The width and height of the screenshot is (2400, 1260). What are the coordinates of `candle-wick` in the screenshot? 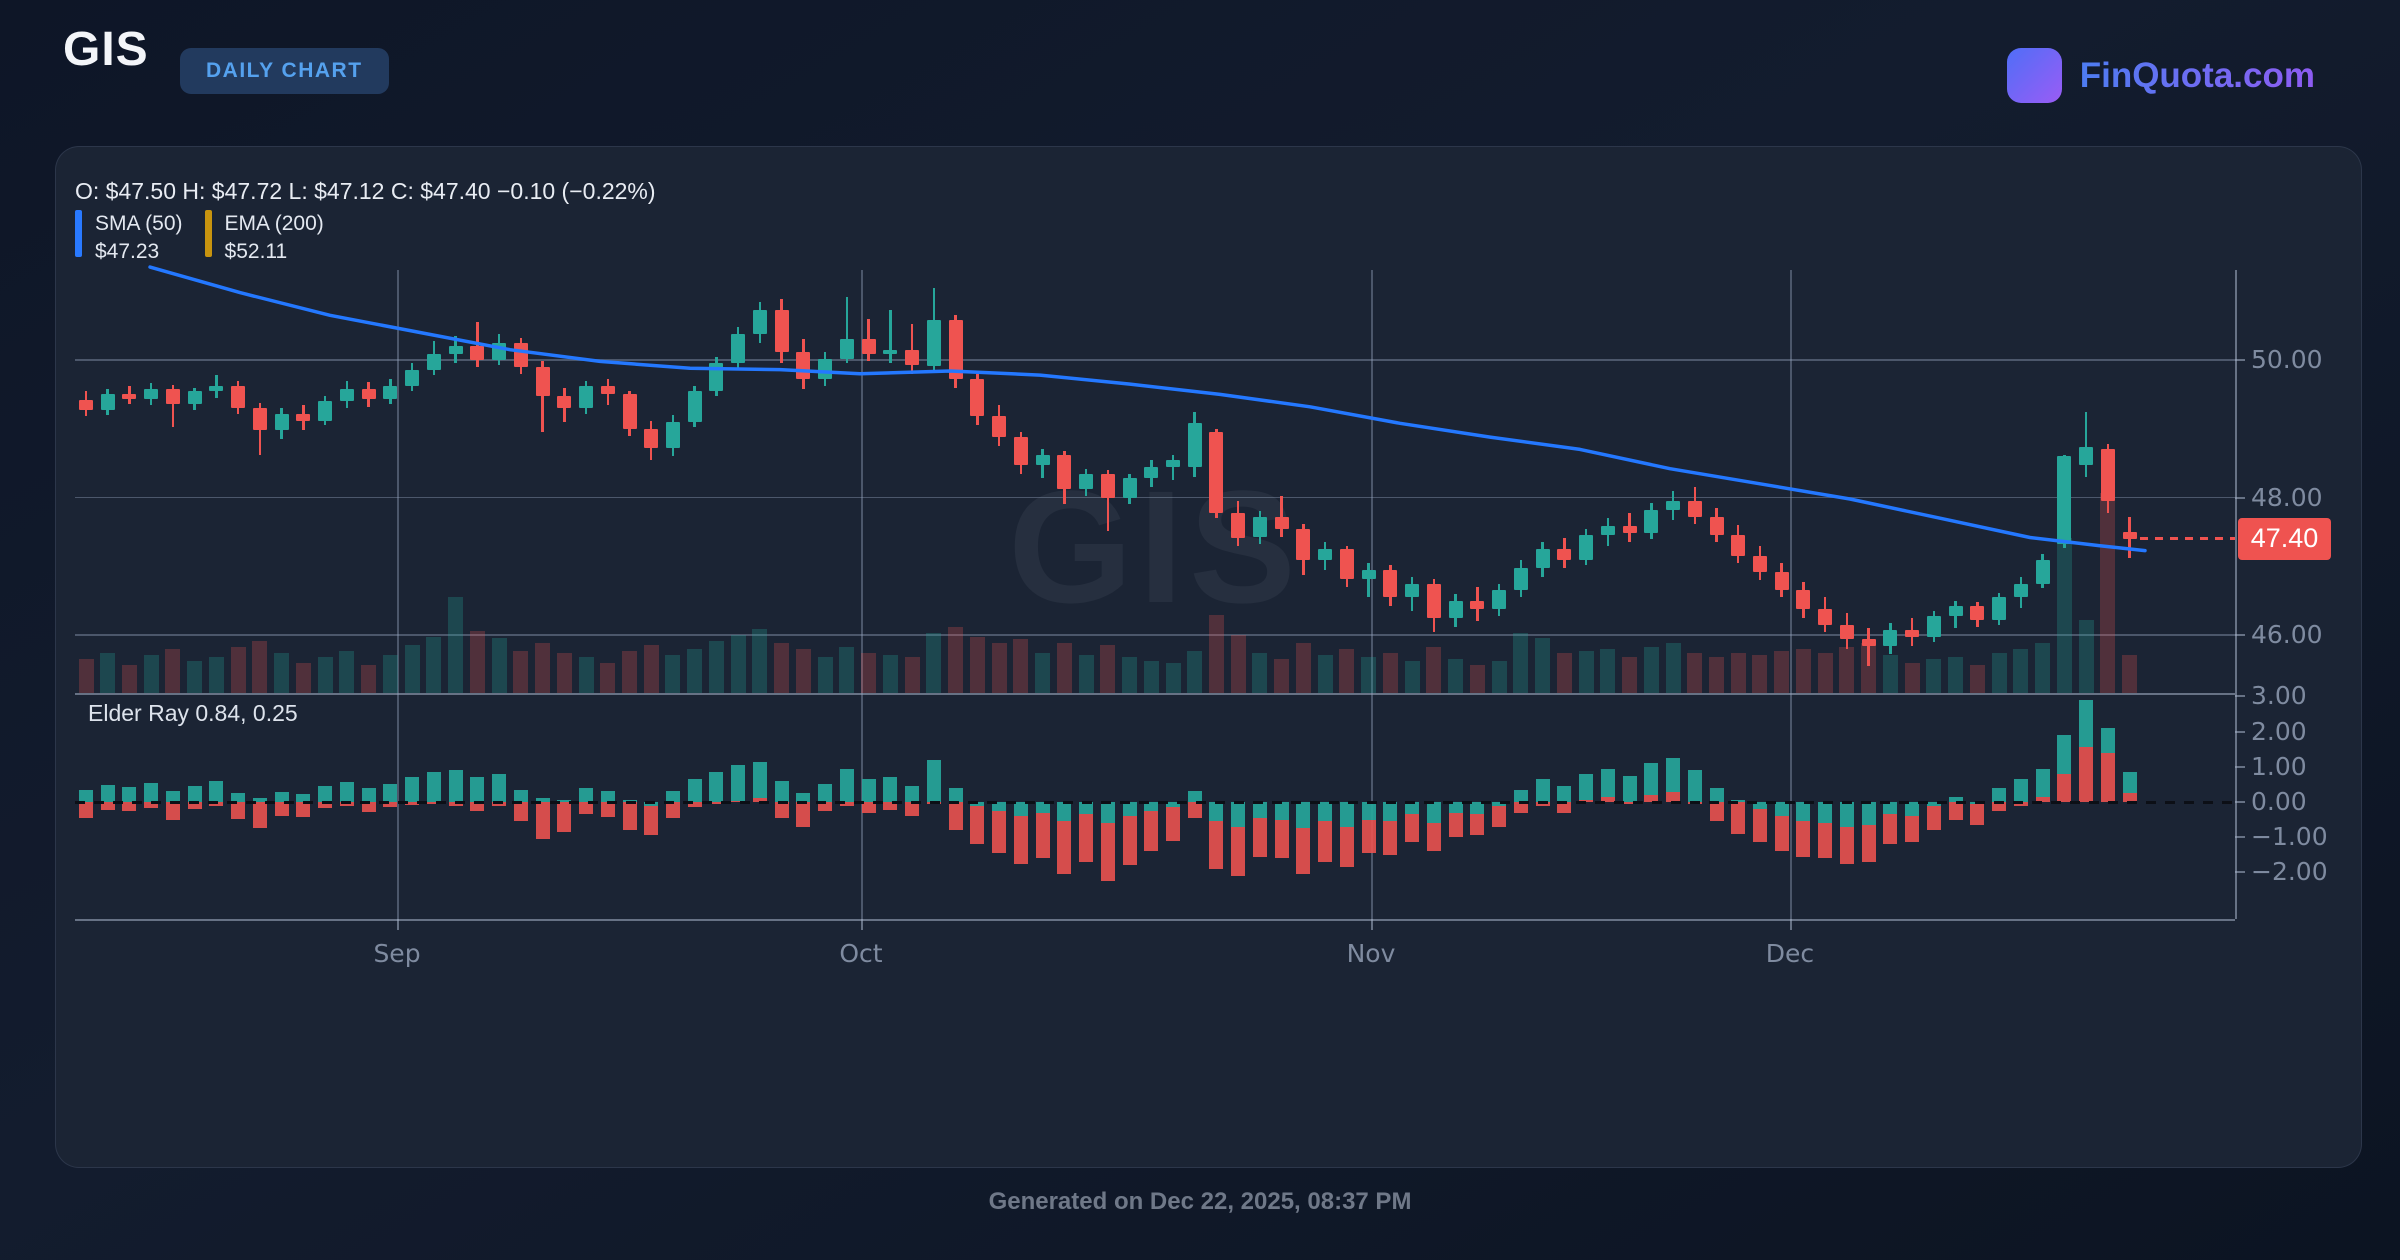 It's located at (477, 344).